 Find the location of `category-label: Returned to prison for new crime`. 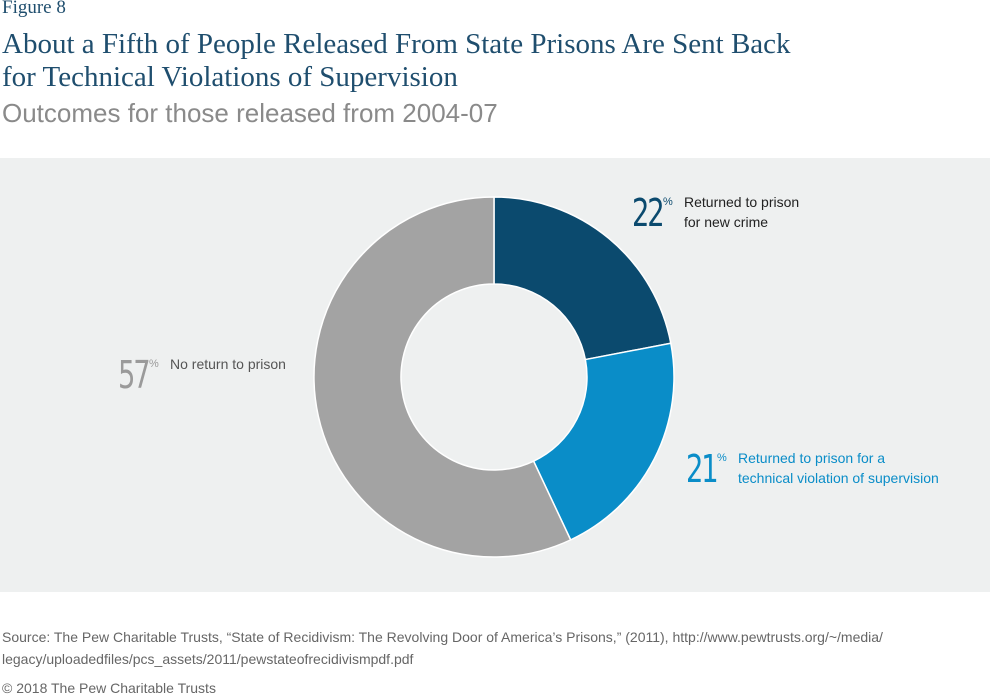

category-label: Returned to prison for new crime is located at coordinates (742, 212).